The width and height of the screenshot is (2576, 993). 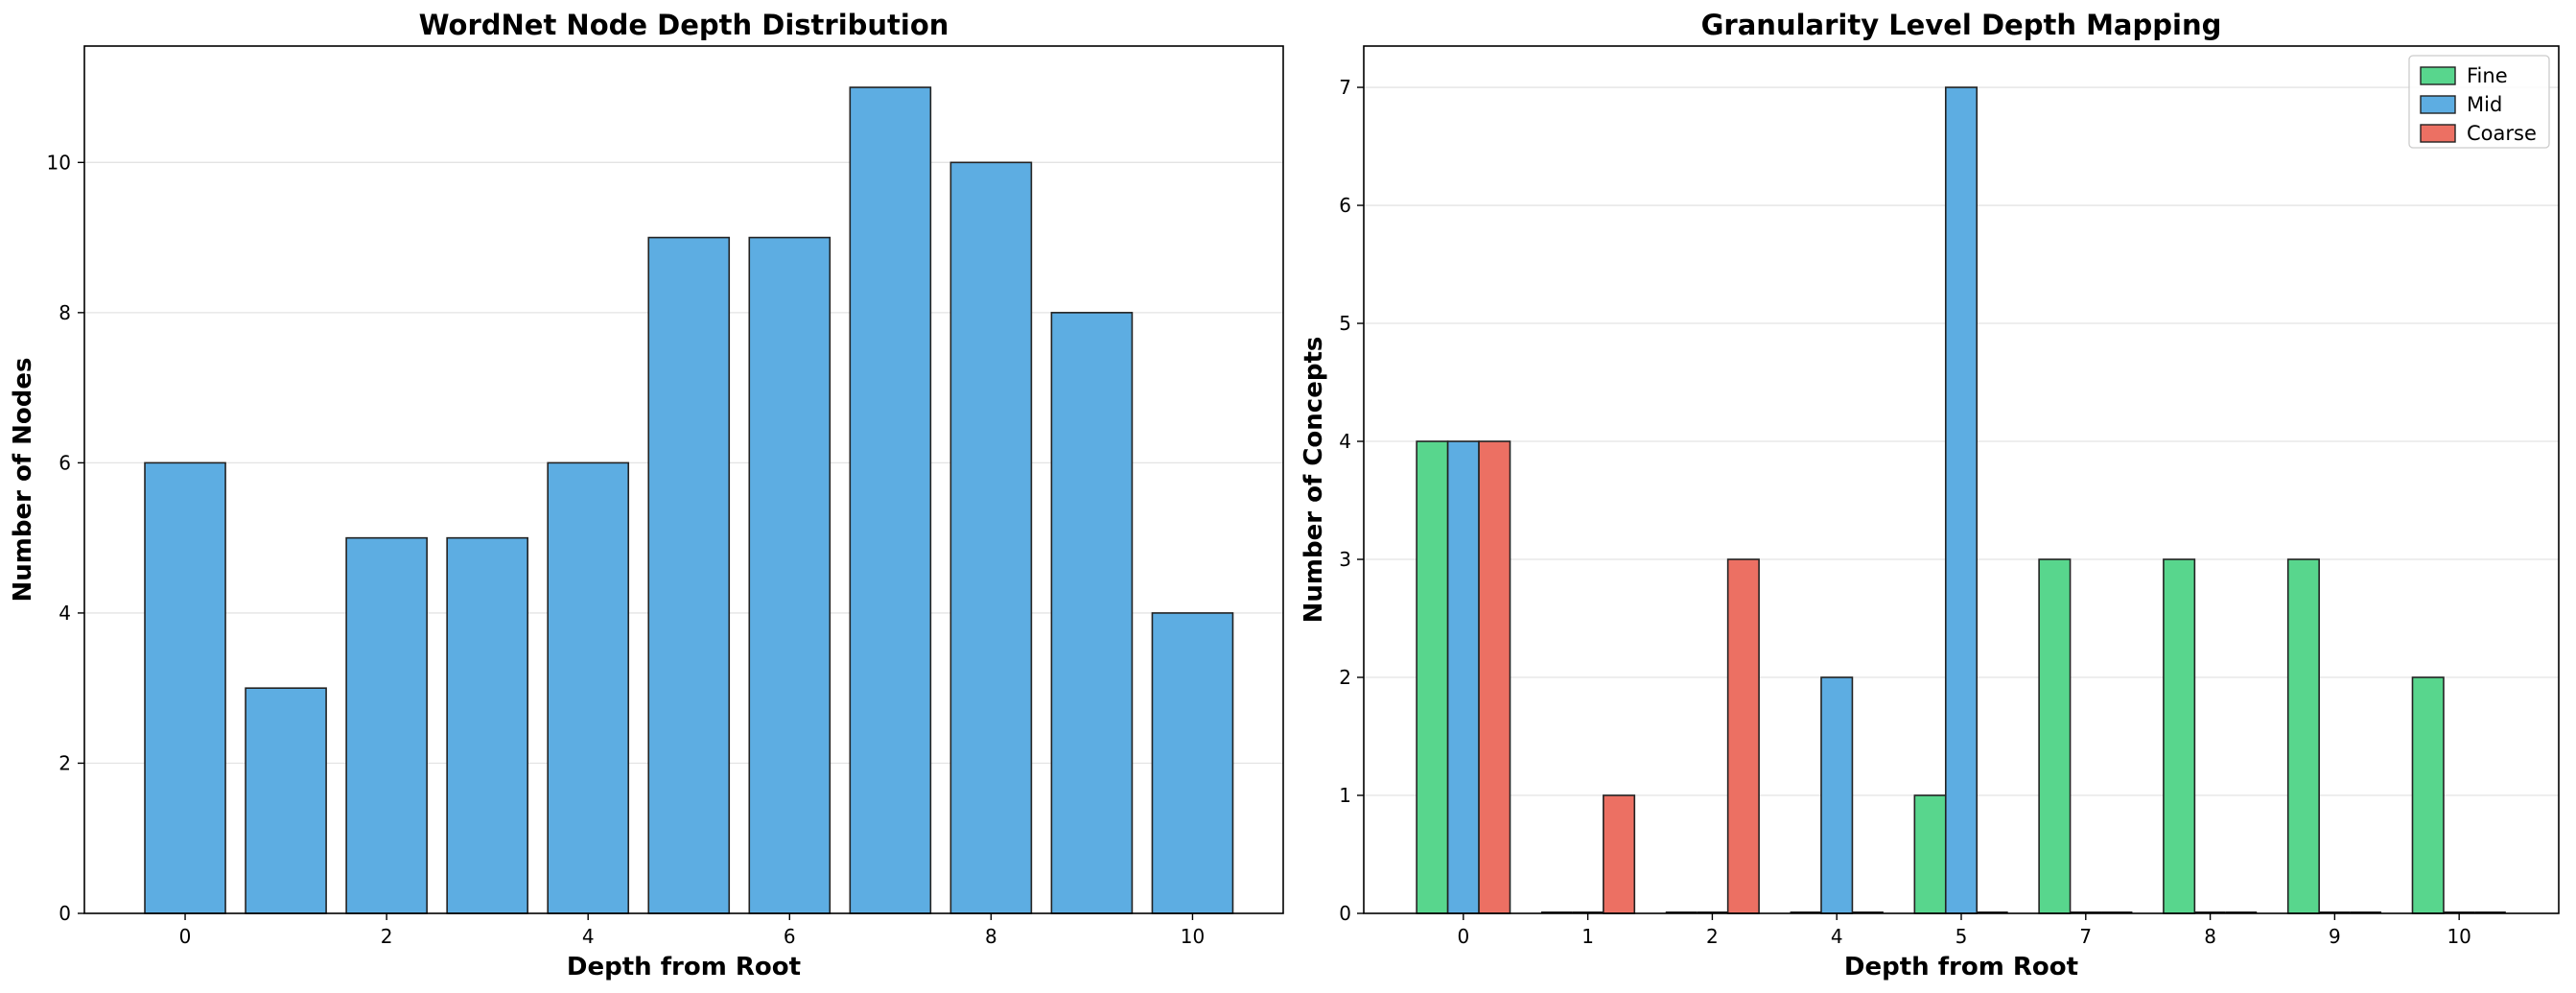 What do you see at coordinates (1345, 795) in the screenshot?
I see `y-tick-label: 1` at bounding box center [1345, 795].